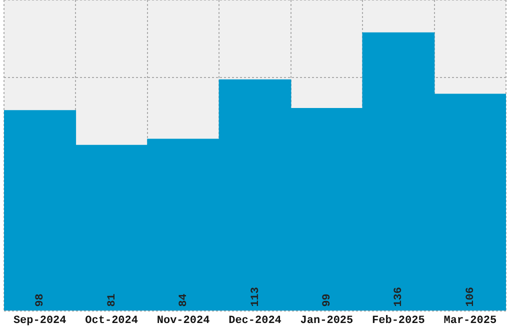 This screenshot has width=510, height=330. Describe the element at coordinates (184, 300) in the screenshot. I see `data-label: 84` at that location.